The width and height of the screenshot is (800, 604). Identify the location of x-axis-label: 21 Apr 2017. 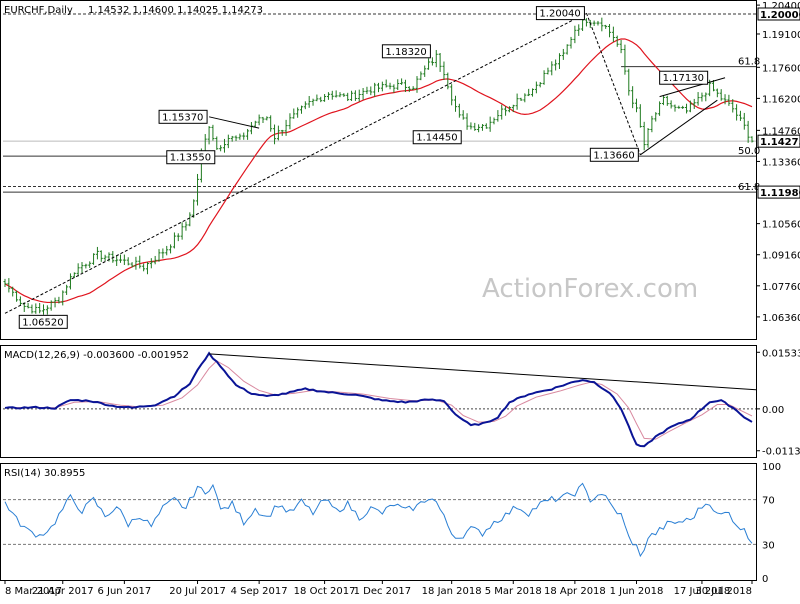
(63, 591).